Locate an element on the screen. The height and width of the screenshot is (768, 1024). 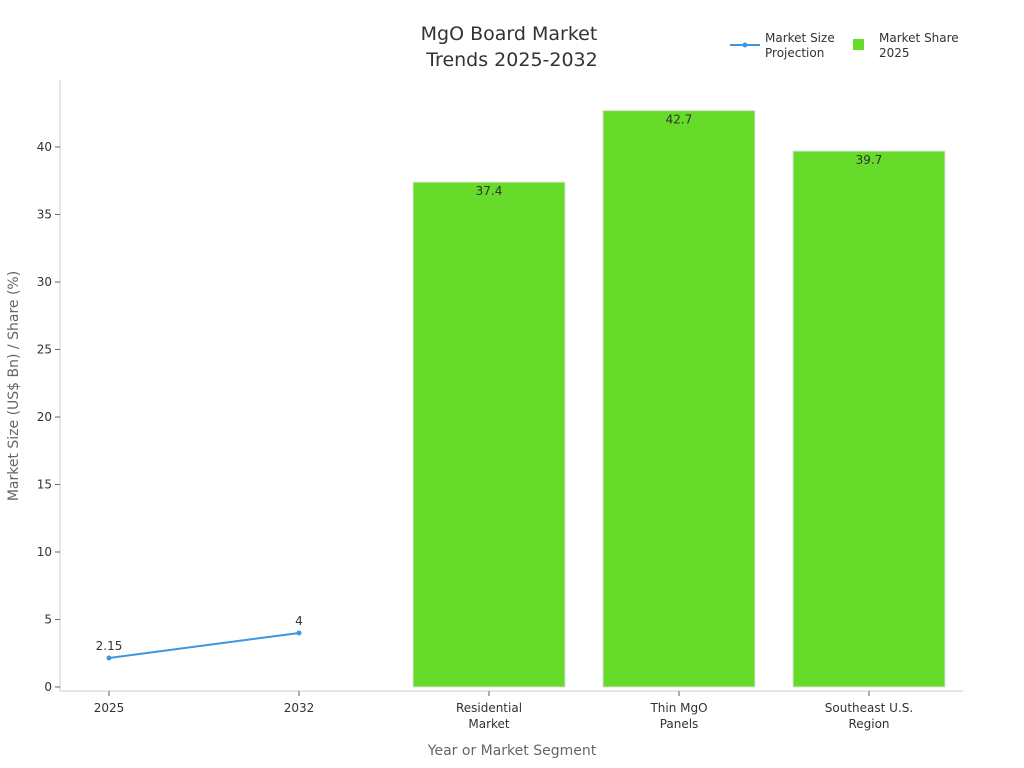
y-tick-label: 15 is located at coordinates (44, 485).